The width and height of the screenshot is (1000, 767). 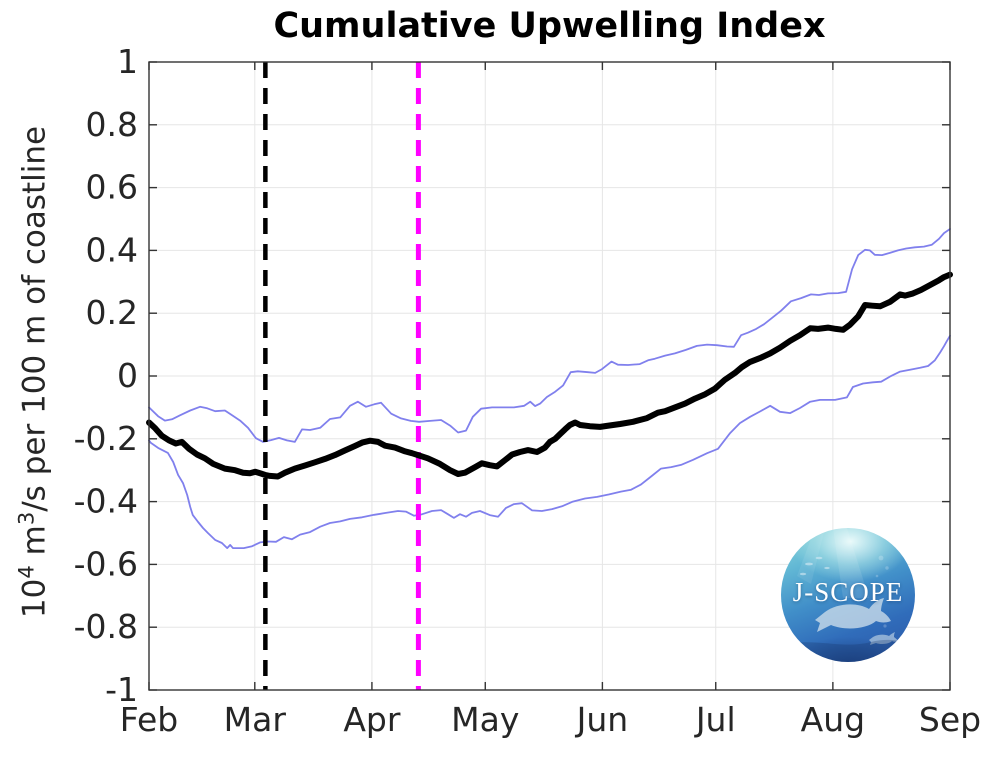 I want to click on chart-title: Cumulative Upwelling Index, so click(x=549, y=26).